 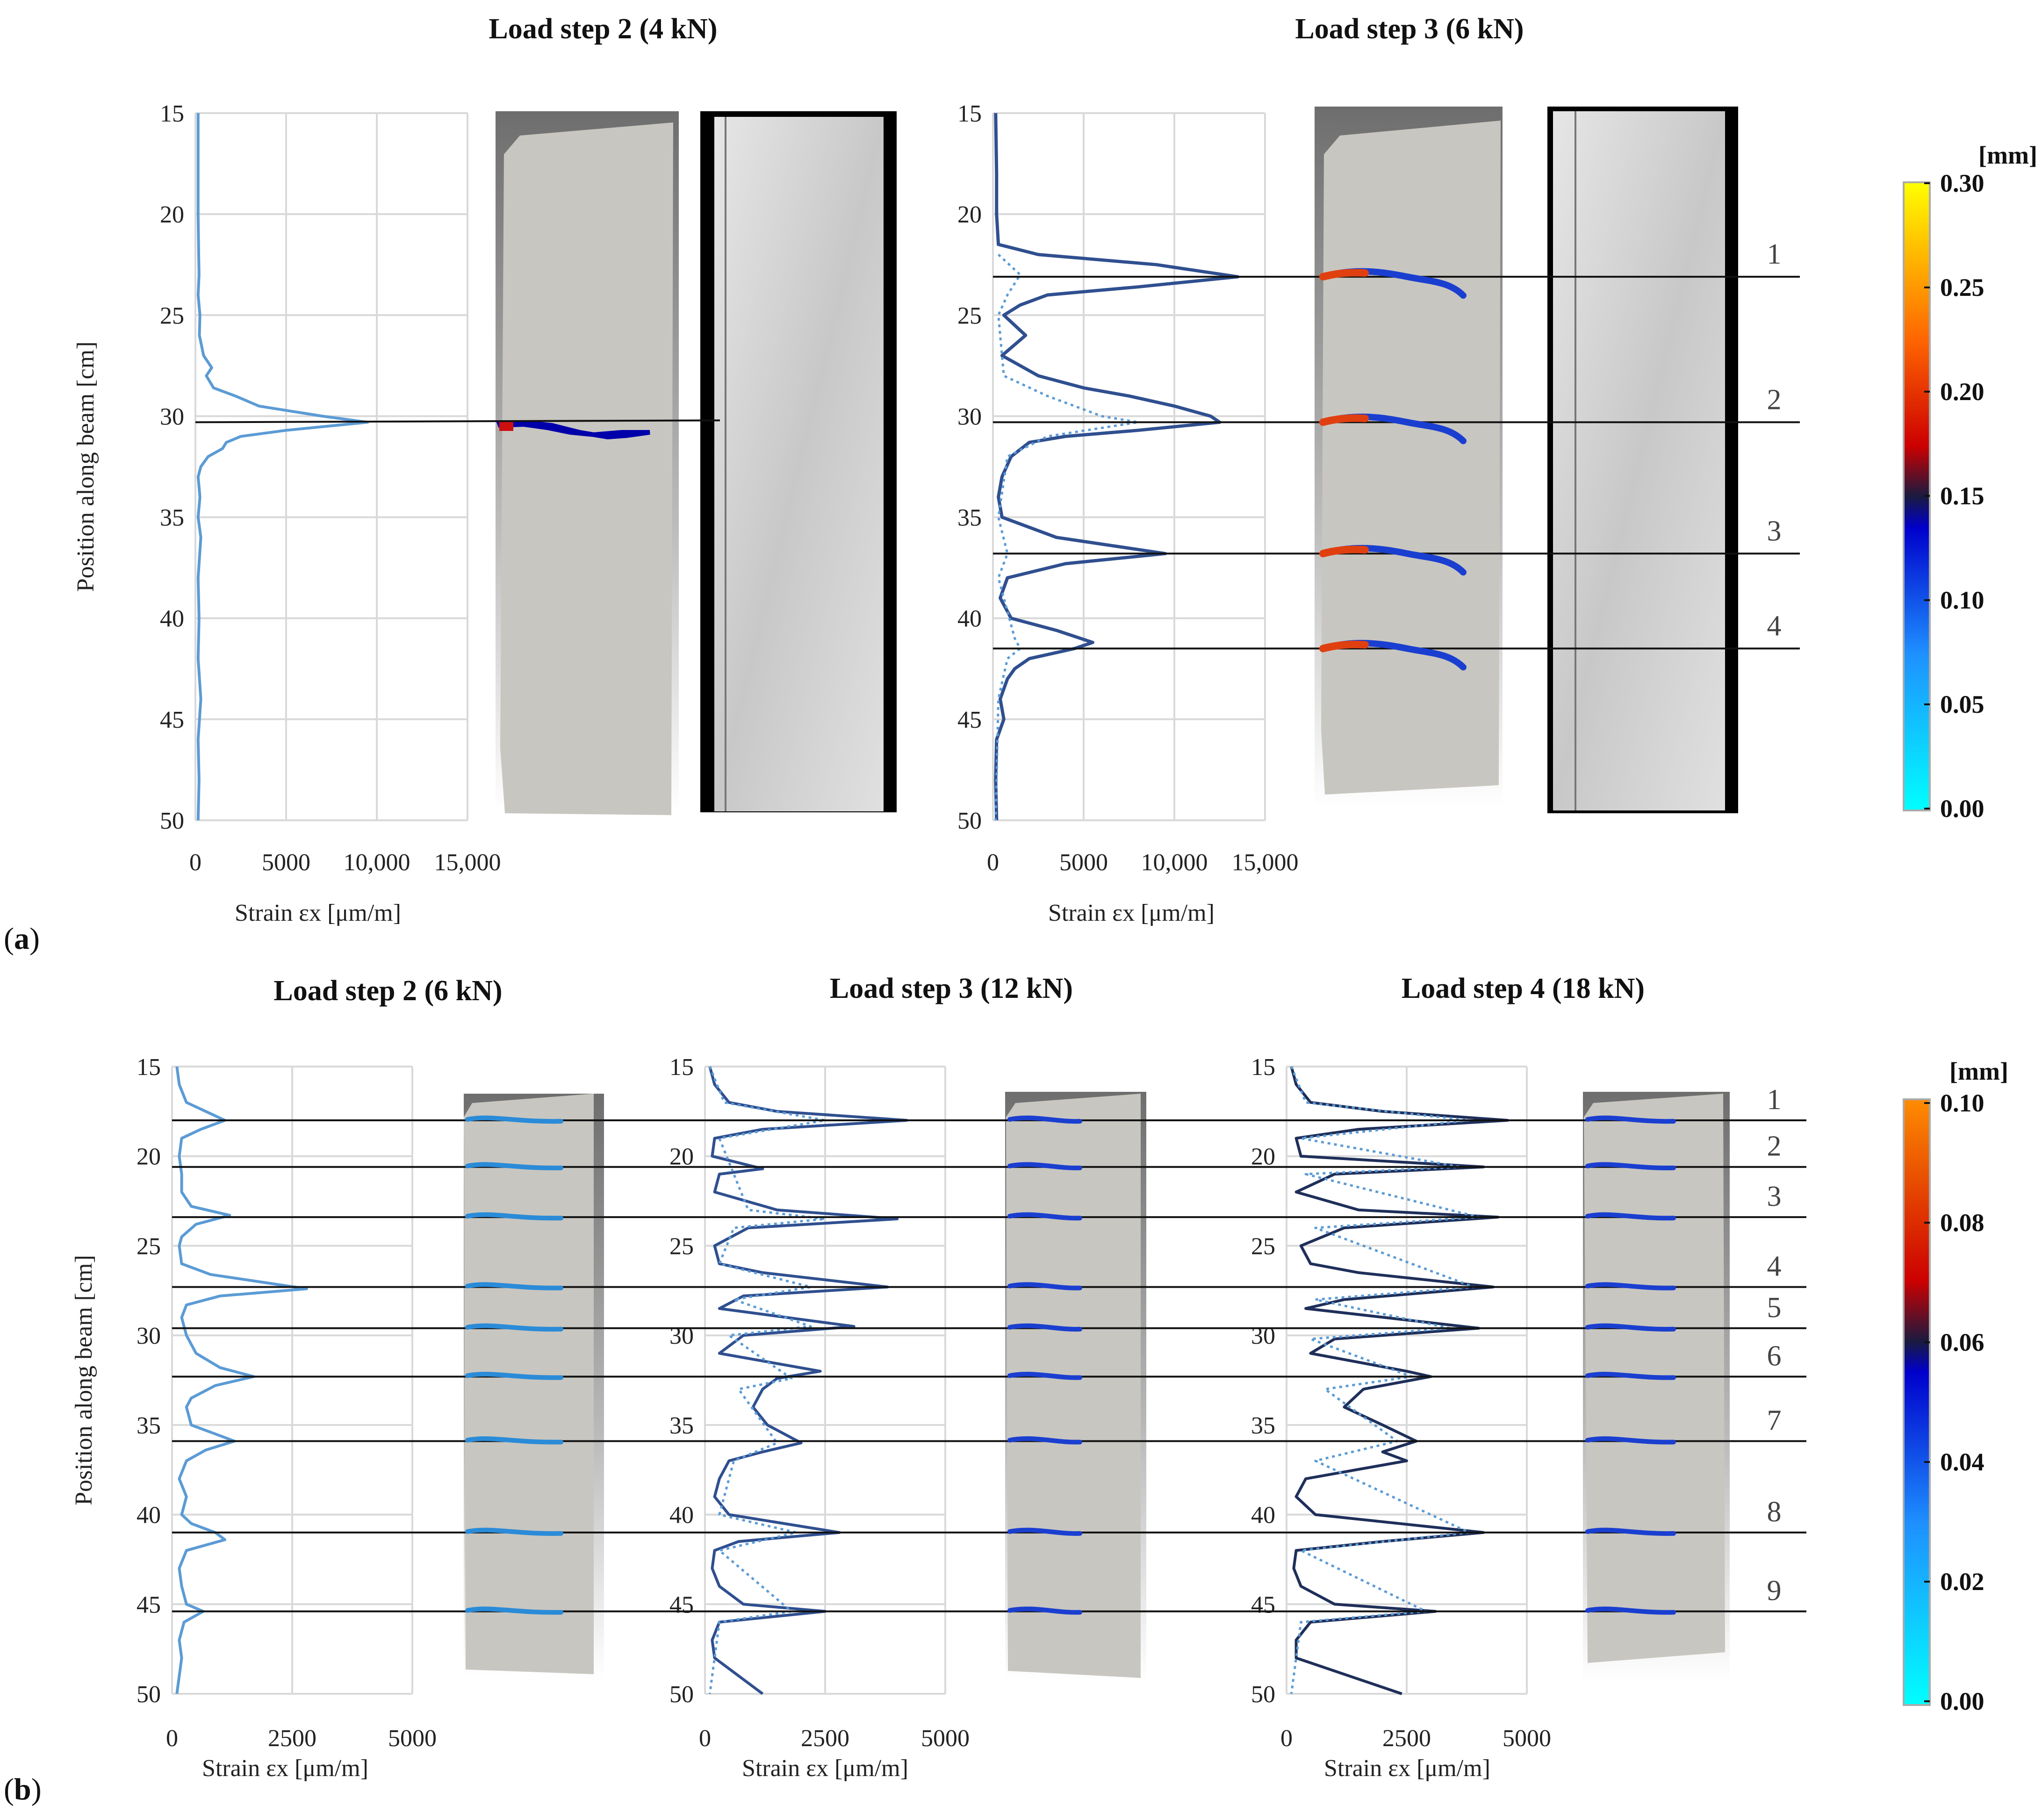 What do you see at coordinates (1657, 1387) in the screenshot?
I see `specimen-dic-b-step4` at bounding box center [1657, 1387].